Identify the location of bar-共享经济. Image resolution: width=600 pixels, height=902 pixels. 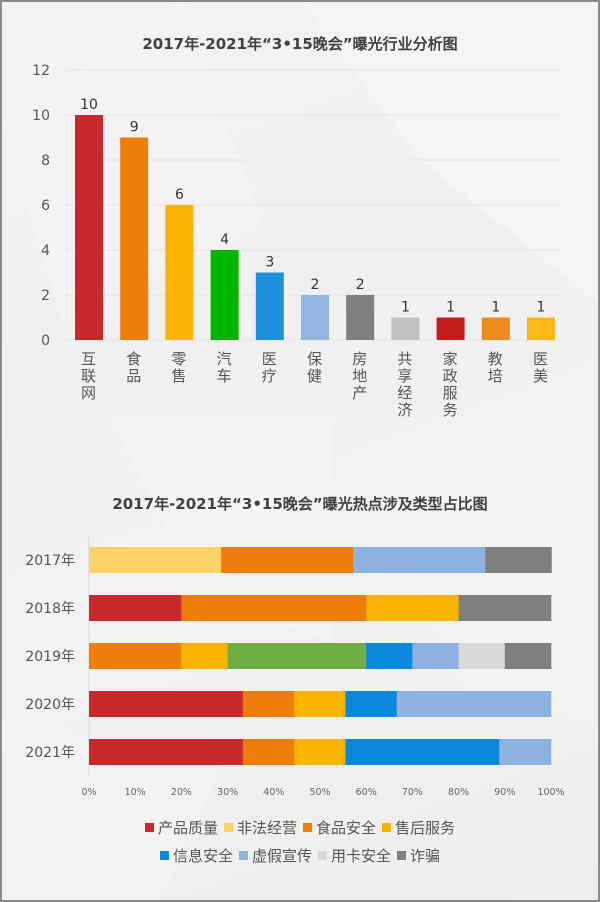
(405, 328).